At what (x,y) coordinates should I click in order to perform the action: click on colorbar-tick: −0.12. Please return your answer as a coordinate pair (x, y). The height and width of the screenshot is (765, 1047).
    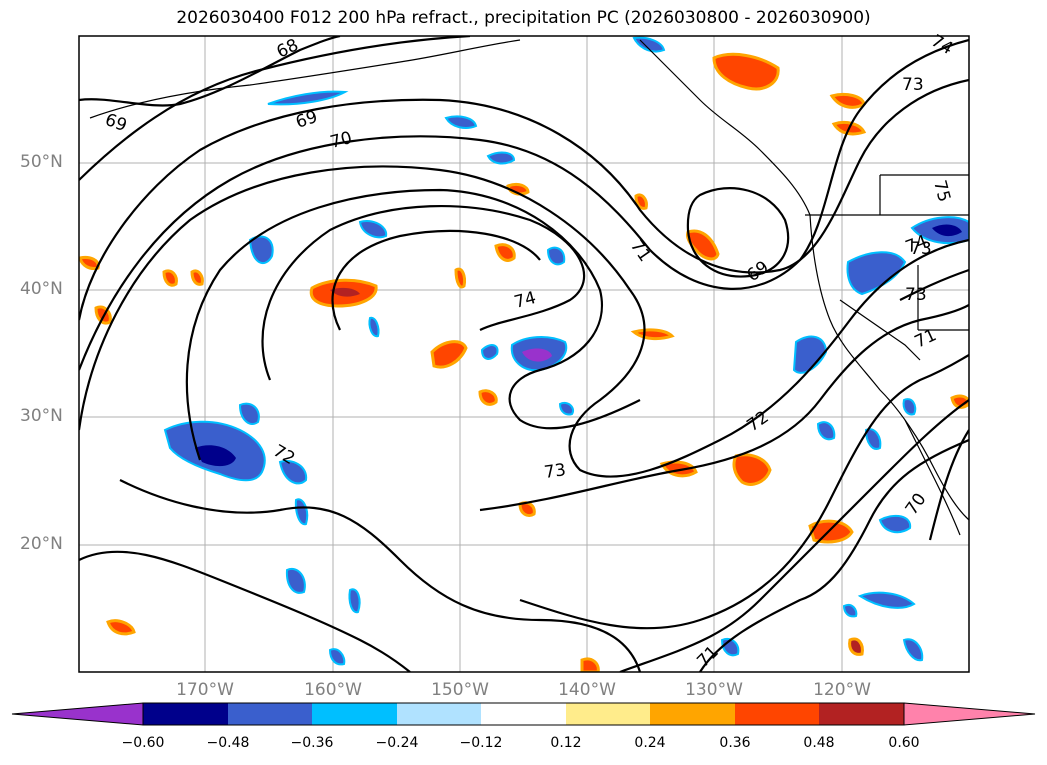
    Looking at the image, I should click on (481, 743).